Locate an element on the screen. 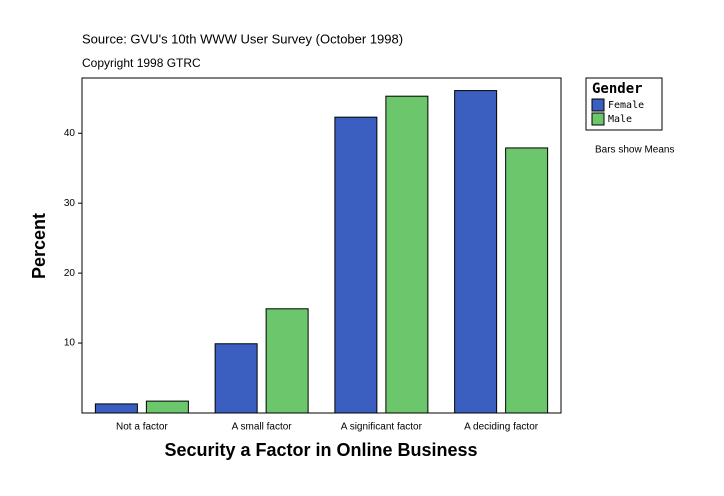 The width and height of the screenshot is (724, 496). y-tick-label: 40 is located at coordinates (70, 133).